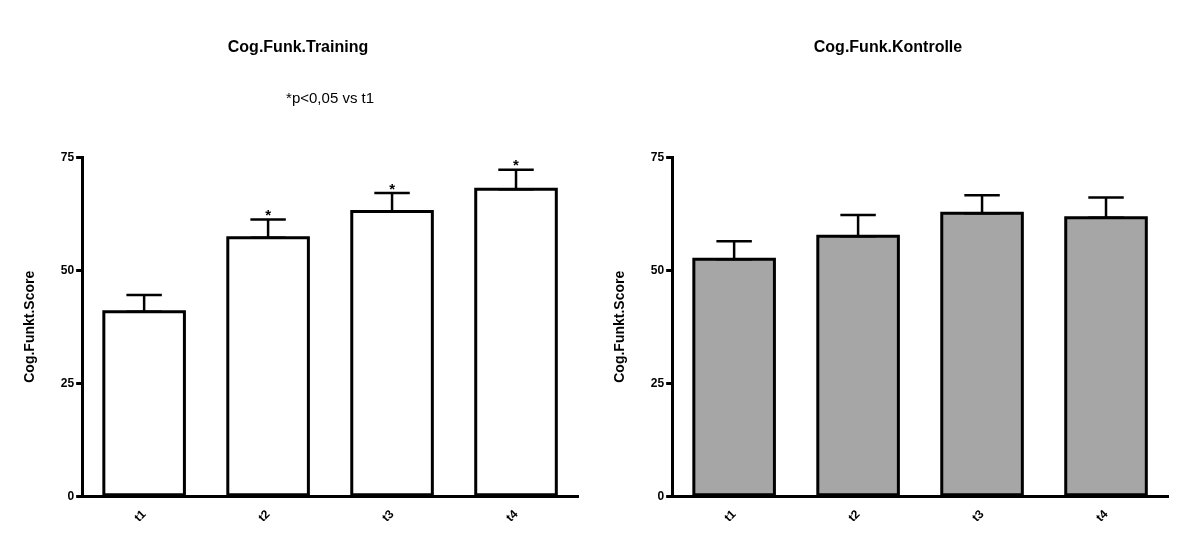  What do you see at coordinates (888, 47) in the screenshot?
I see `chart-title: Cog.Funk.Kontrolle` at bounding box center [888, 47].